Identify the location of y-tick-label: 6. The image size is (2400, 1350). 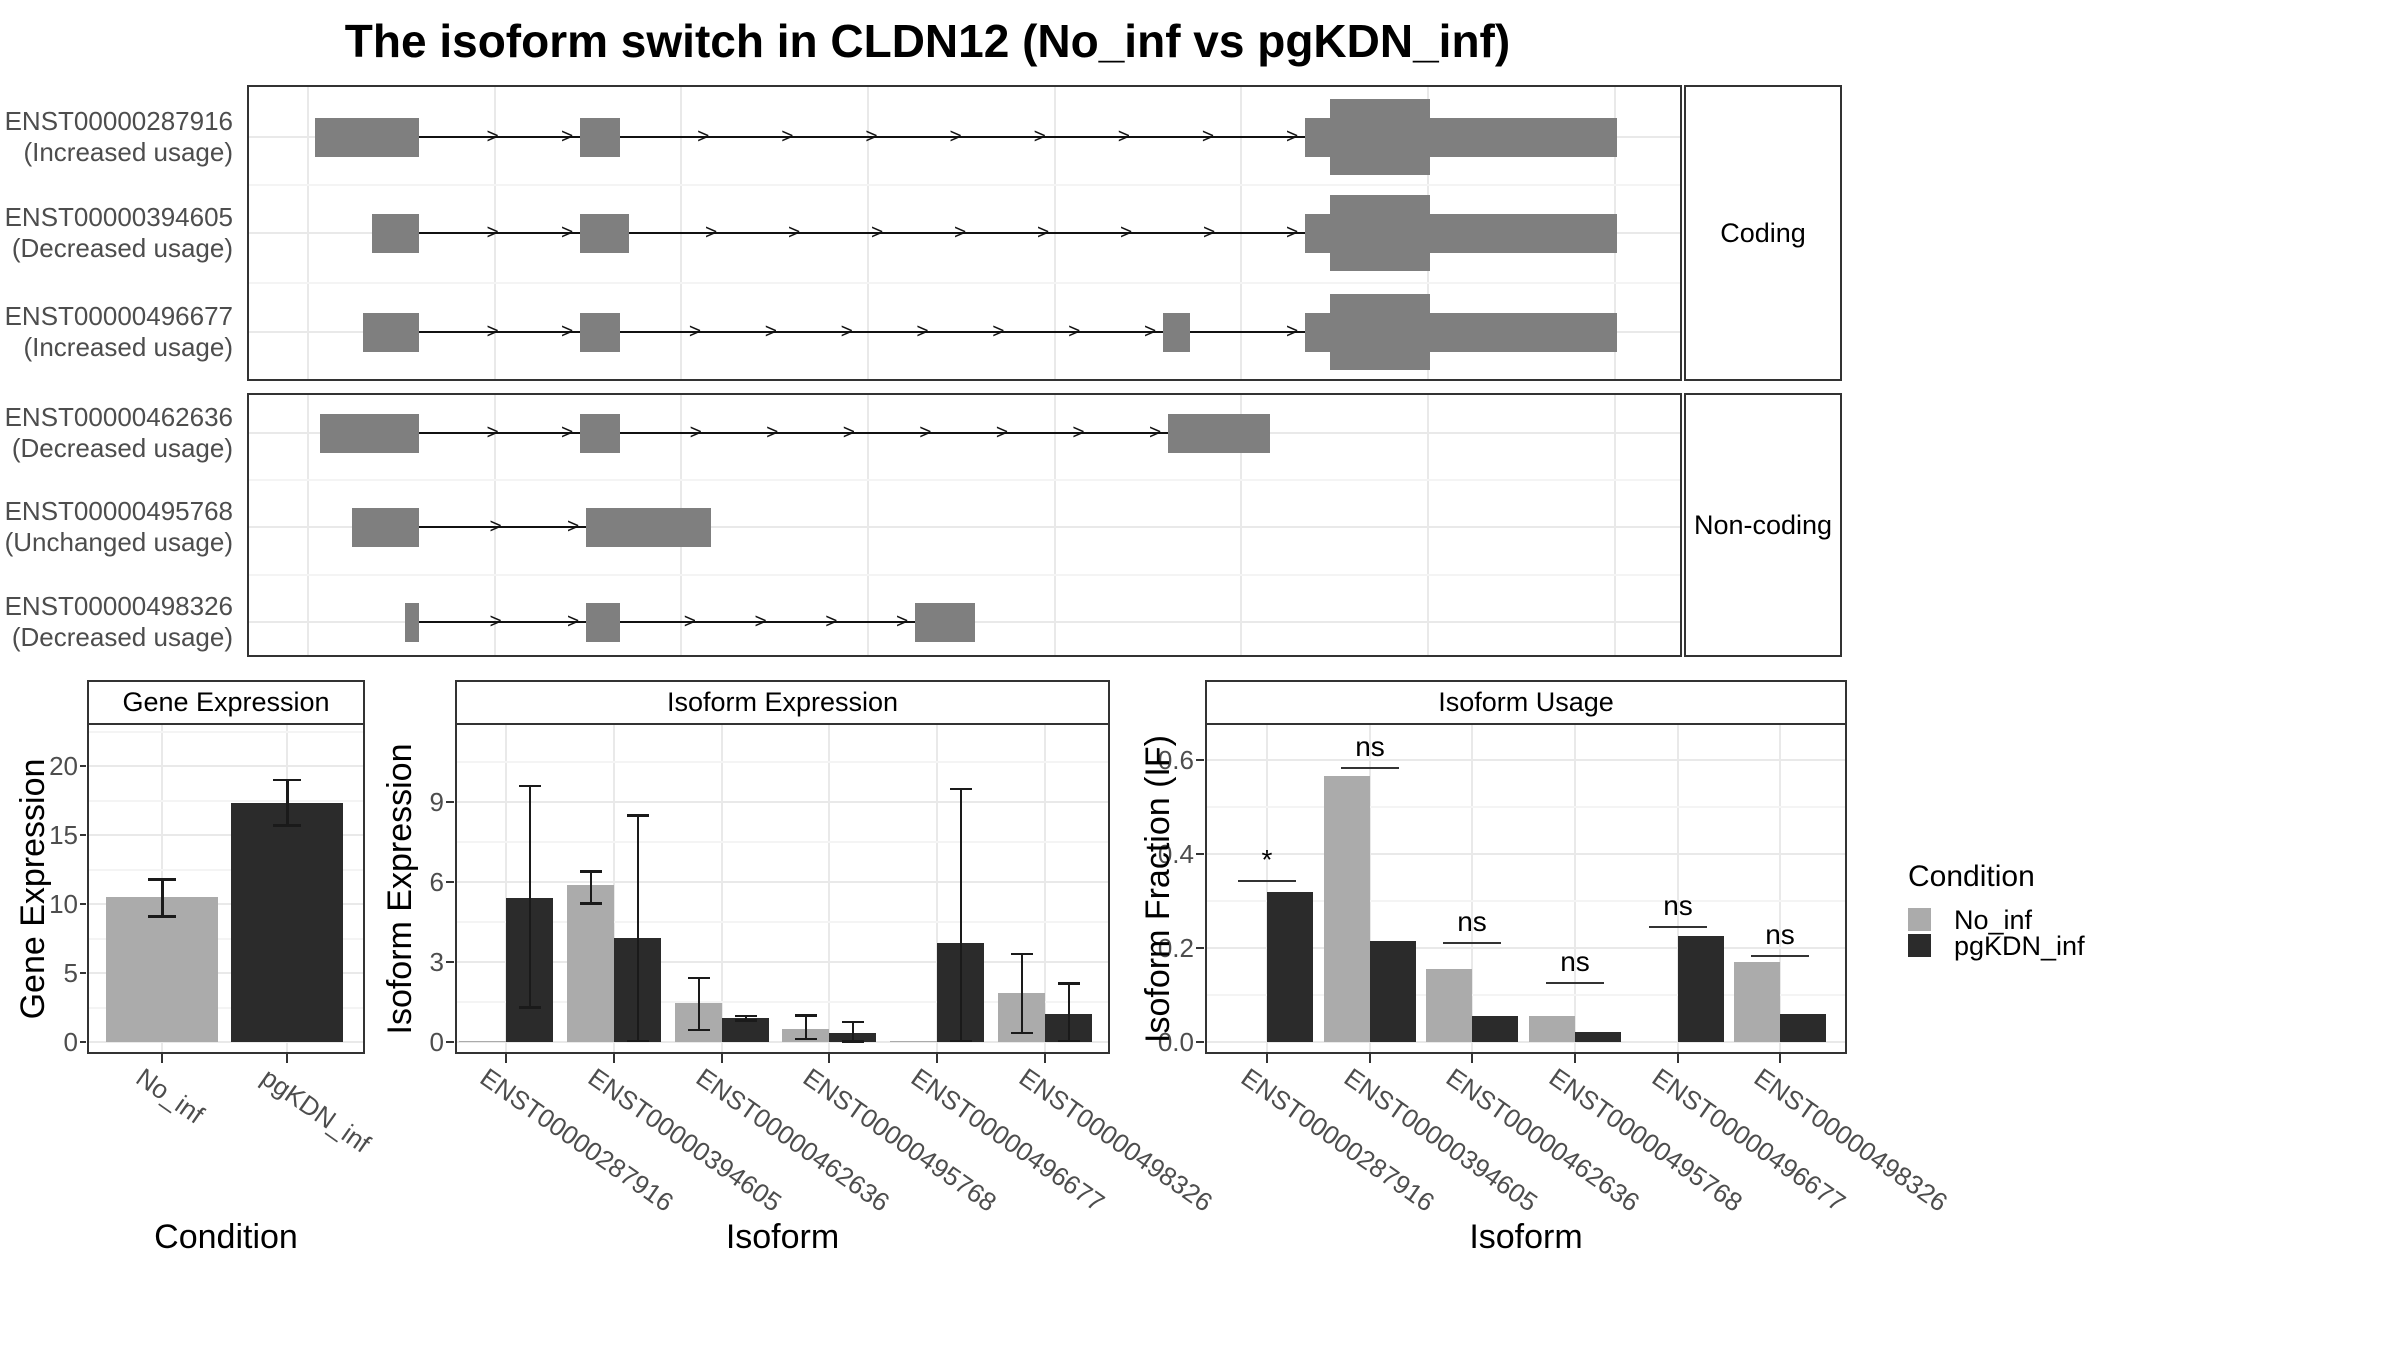
(436, 881).